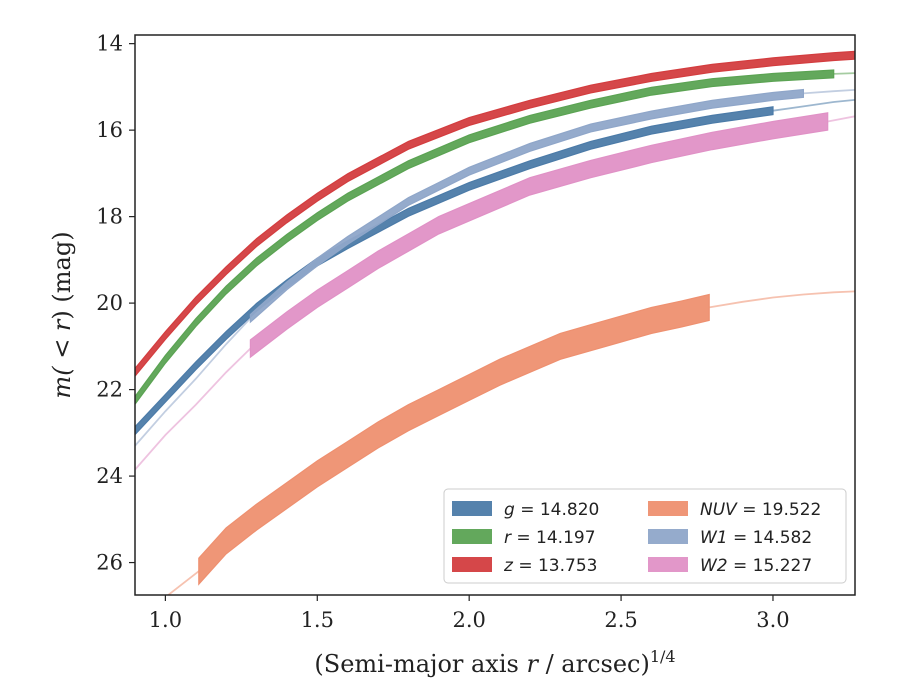 This screenshot has height=700, width=900. Describe the element at coordinates (760, 510) in the screenshot. I see `legend-label: NUV = 19.522` at that location.